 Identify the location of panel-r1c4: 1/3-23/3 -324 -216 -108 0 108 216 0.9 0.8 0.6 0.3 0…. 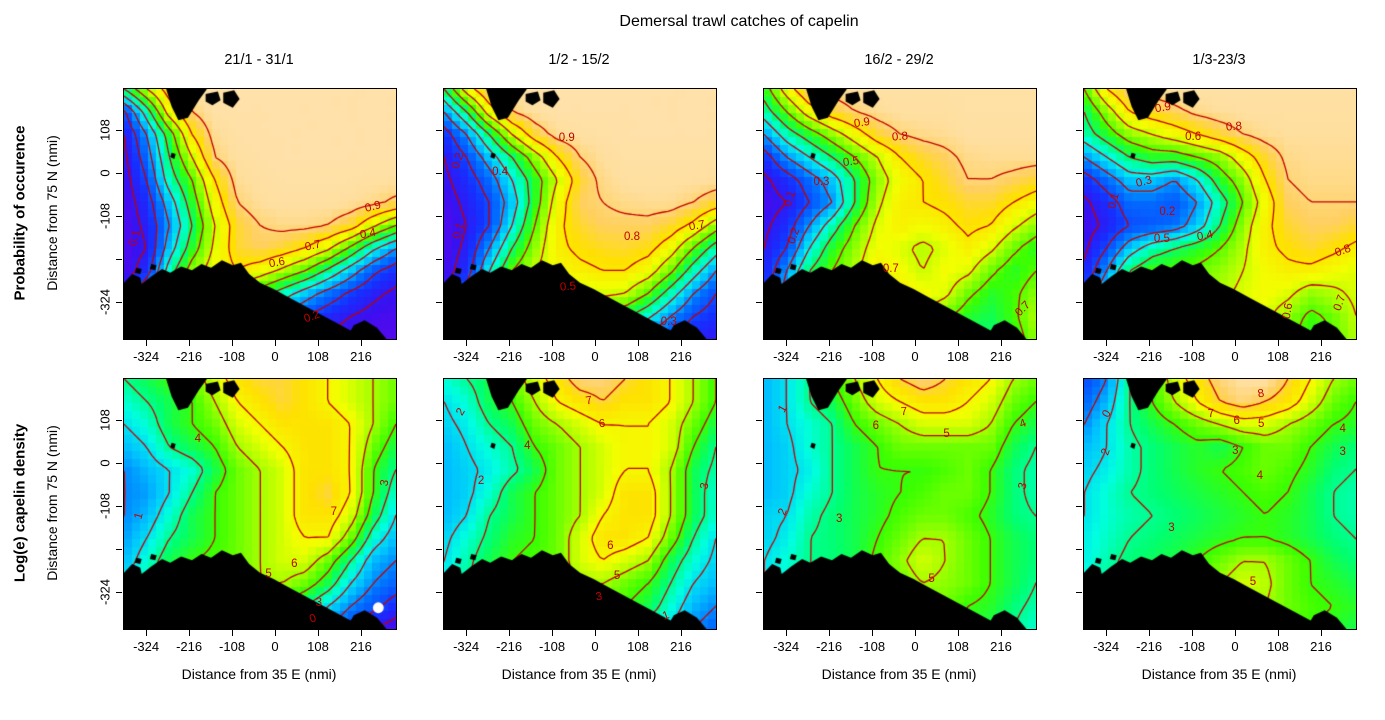
(1216, 208).